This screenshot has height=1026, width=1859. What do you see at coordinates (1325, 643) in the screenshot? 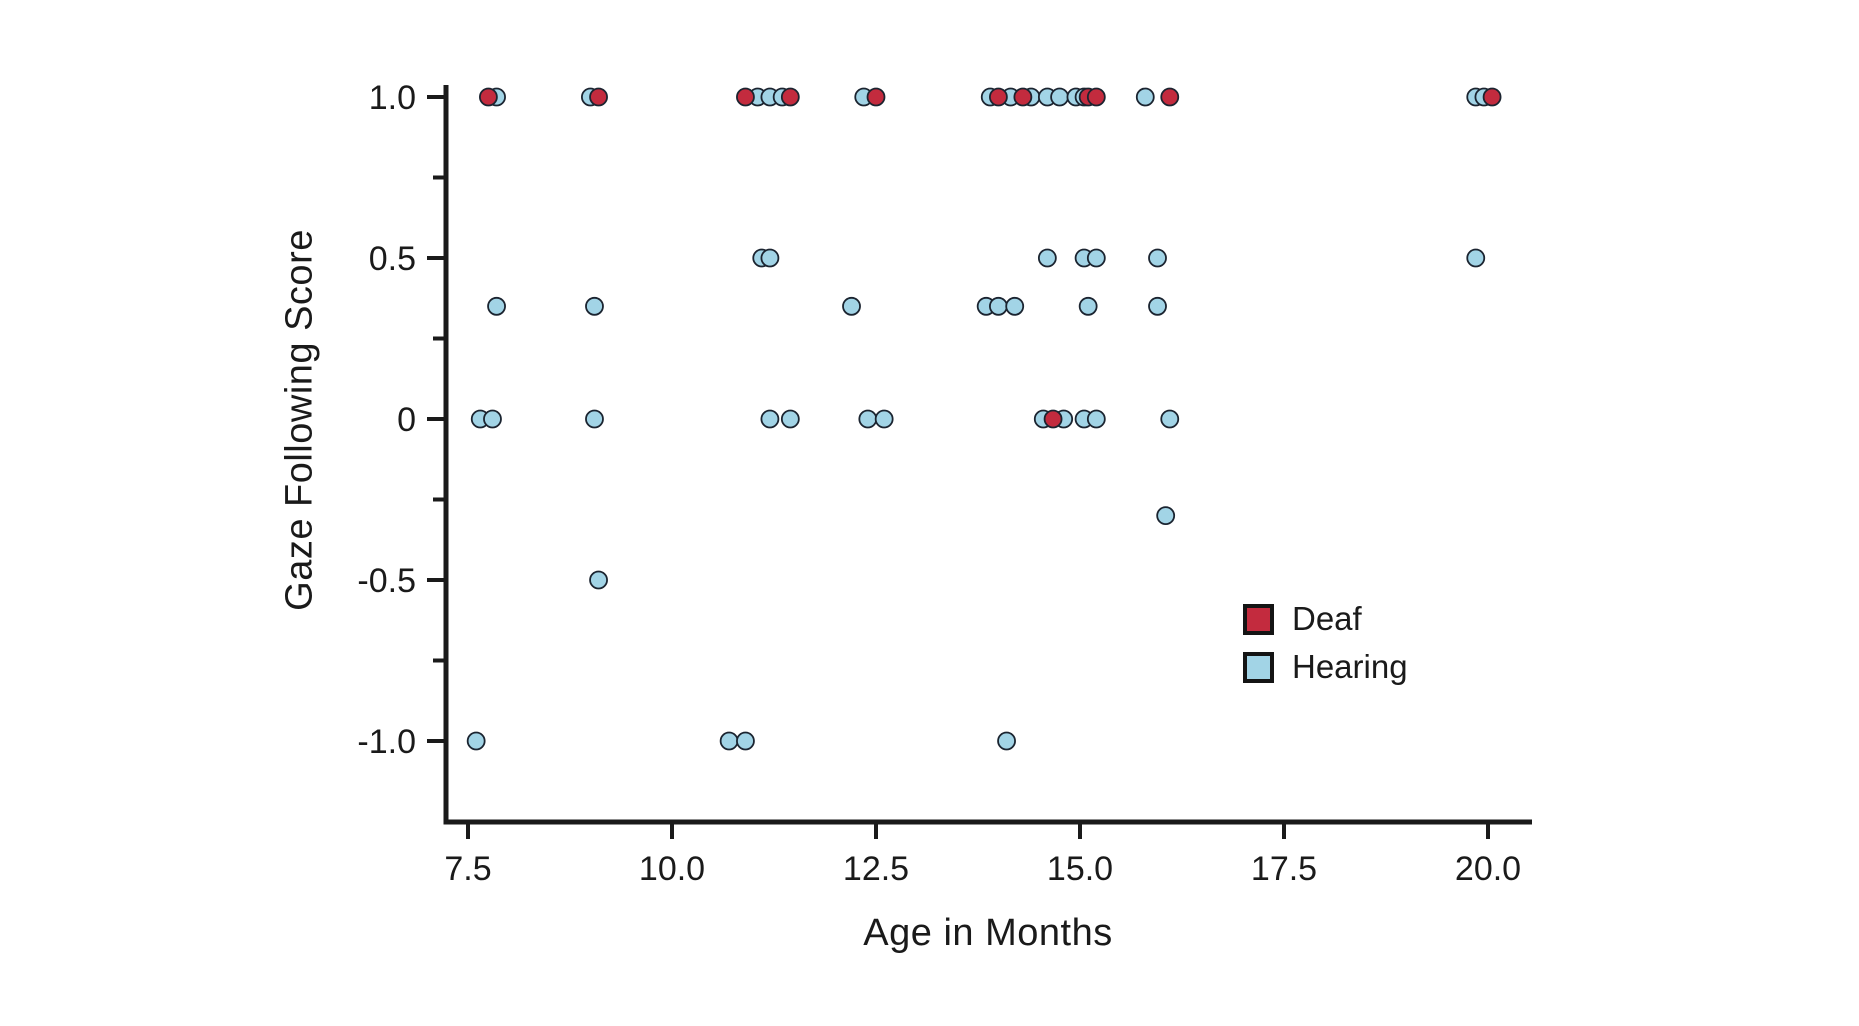
I see `legend: Deaf Hearing` at bounding box center [1325, 643].